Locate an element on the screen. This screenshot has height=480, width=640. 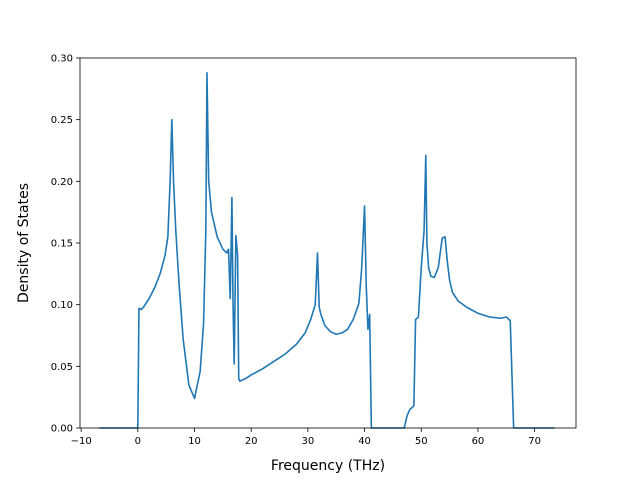
x-tick-label: 30 is located at coordinates (308, 441).